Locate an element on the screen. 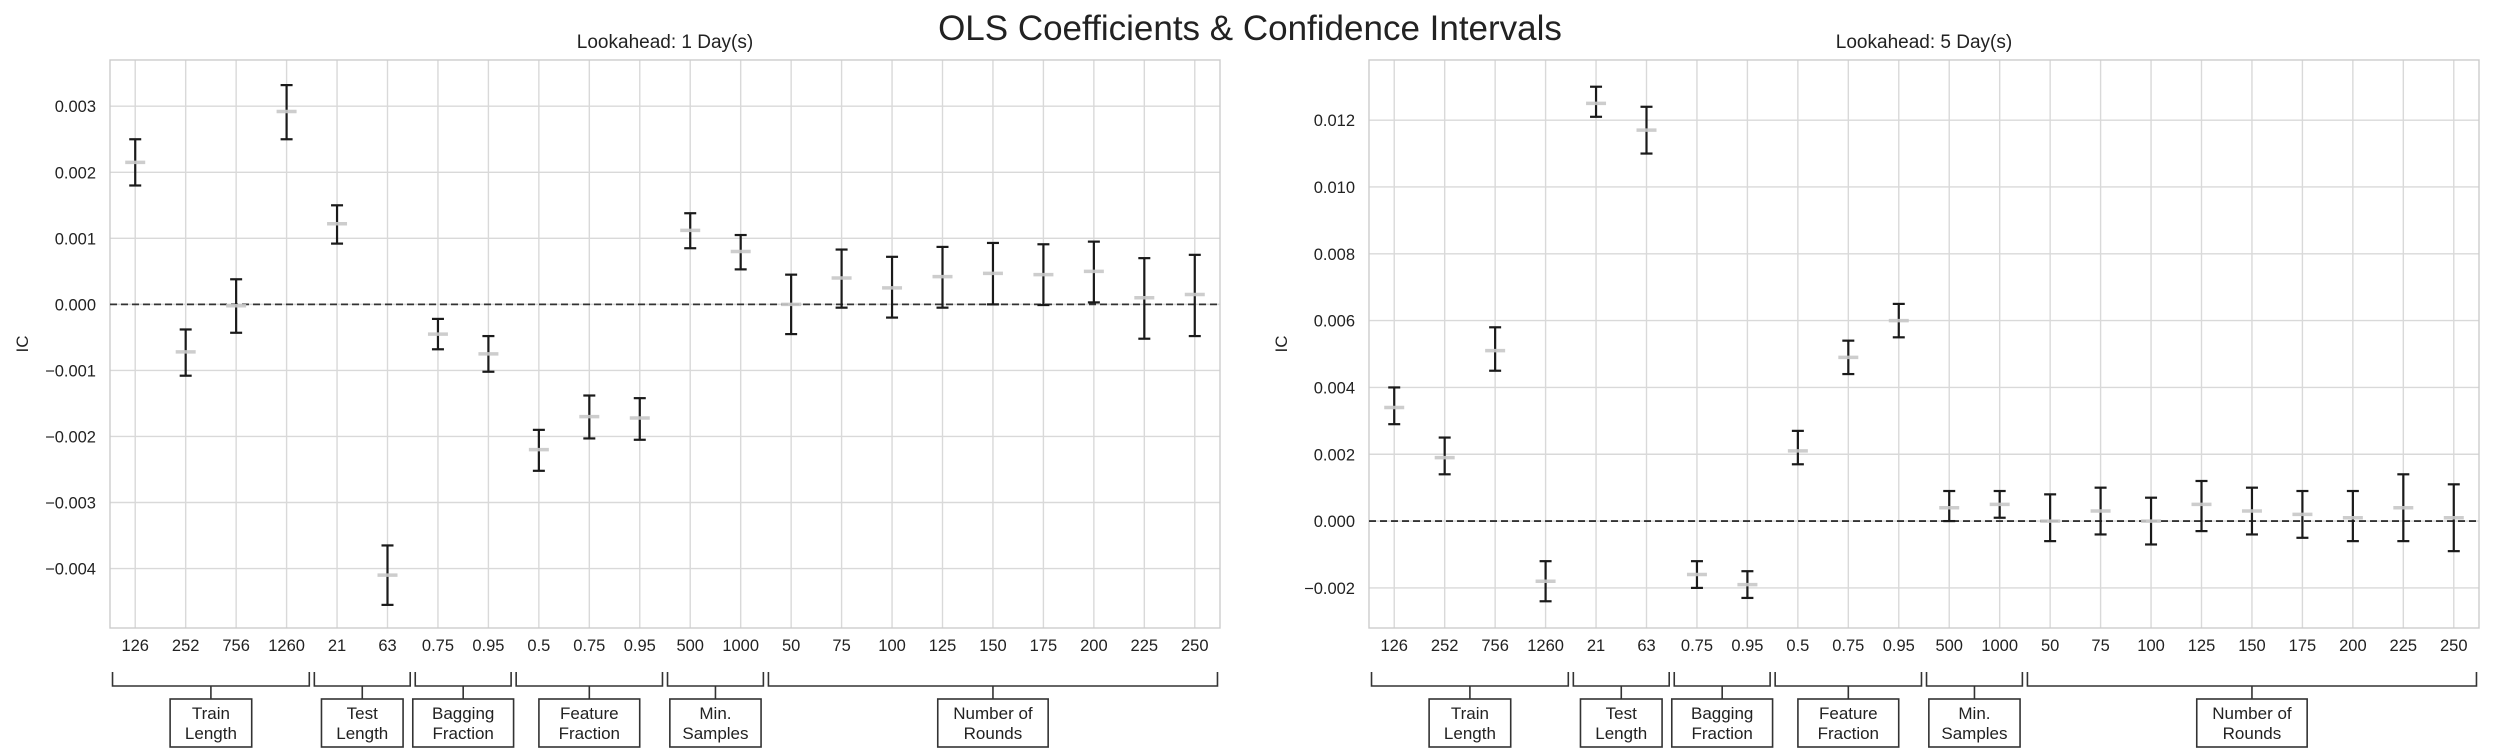 The width and height of the screenshot is (2500, 750). x-tick-label: 250 is located at coordinates (2454, 646).